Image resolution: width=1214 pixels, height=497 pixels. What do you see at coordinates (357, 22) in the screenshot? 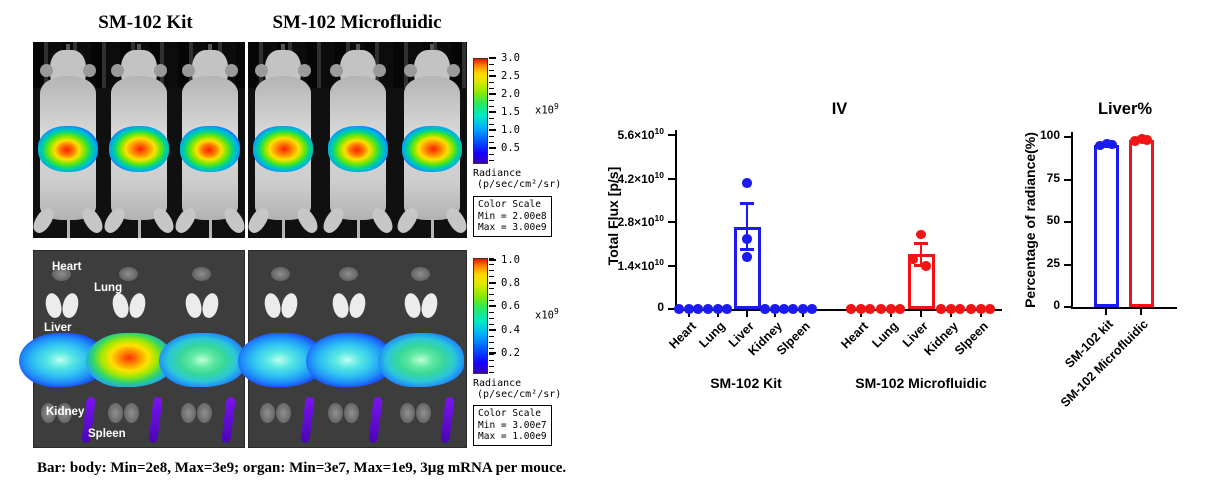
I see `group-title-microfluidic: SM-102 Microfluidic` at bounding box center [357, 22].